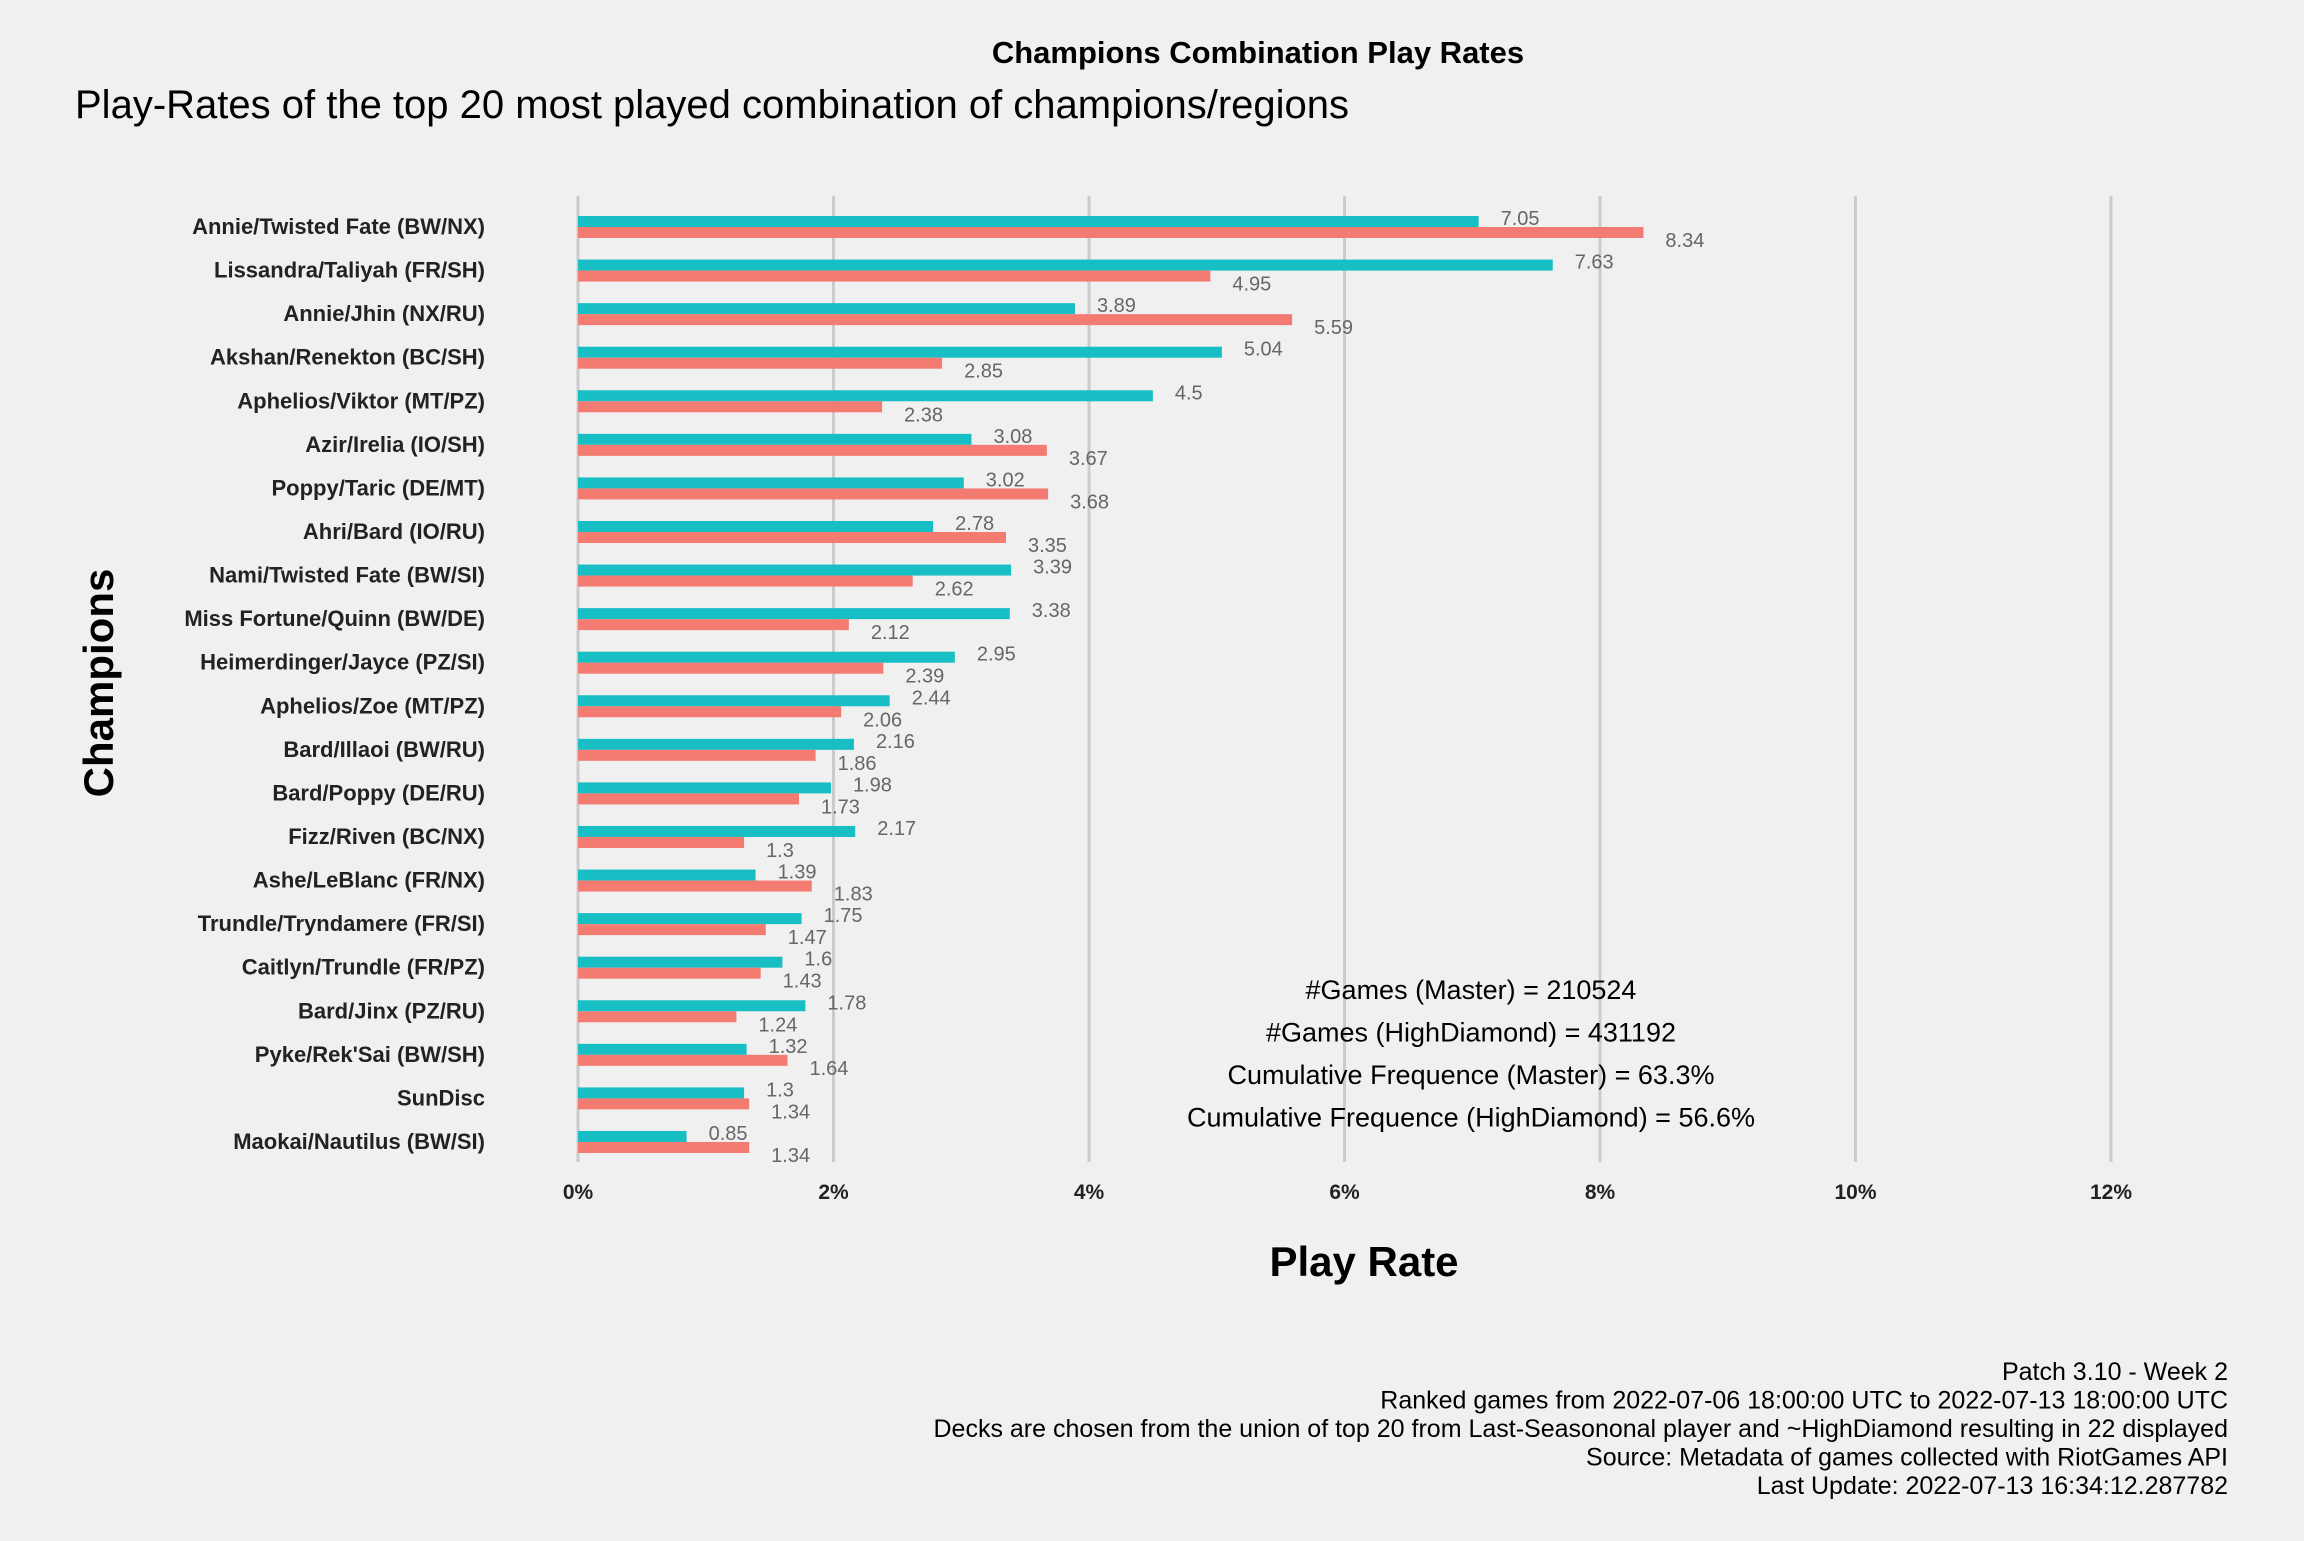 This screenshot has height=1541, width=2304. What do you see at coordinates (1089, 502) in the screenshot?
I see `data-label: 3.68` at bounding box center [1089, 502].